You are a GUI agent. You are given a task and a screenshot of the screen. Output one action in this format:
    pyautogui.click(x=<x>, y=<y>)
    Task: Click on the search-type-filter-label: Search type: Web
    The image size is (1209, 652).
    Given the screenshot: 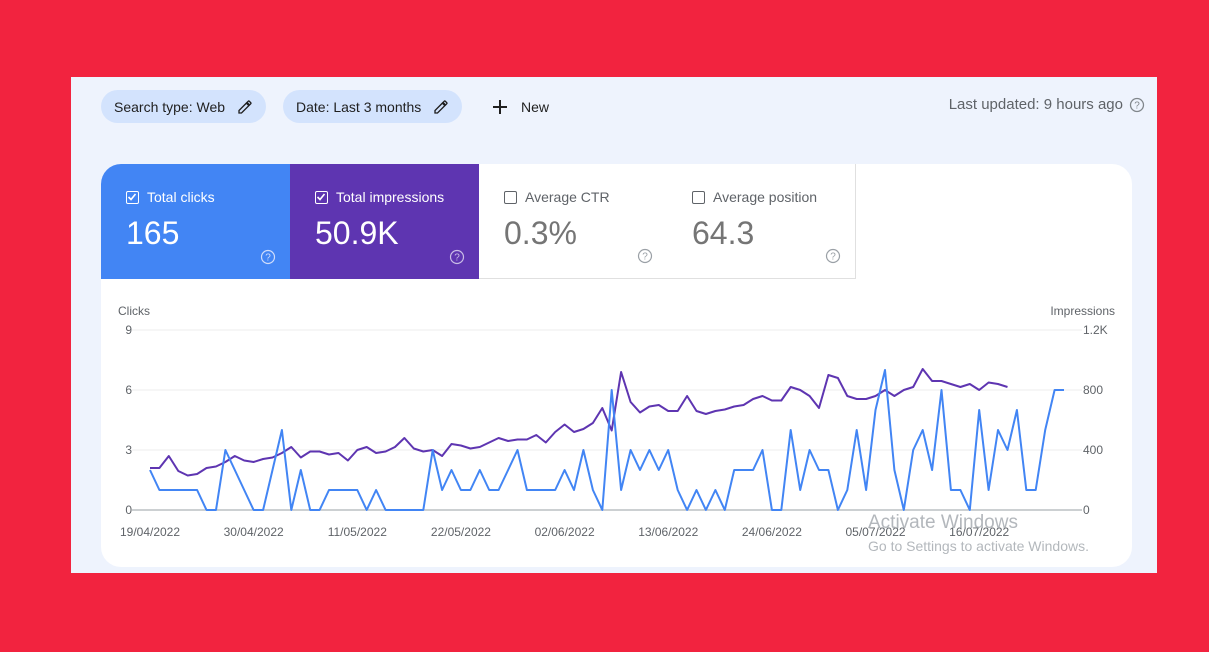 What is the action you would take?
    pyautogui.click(x=170, y=106)
    